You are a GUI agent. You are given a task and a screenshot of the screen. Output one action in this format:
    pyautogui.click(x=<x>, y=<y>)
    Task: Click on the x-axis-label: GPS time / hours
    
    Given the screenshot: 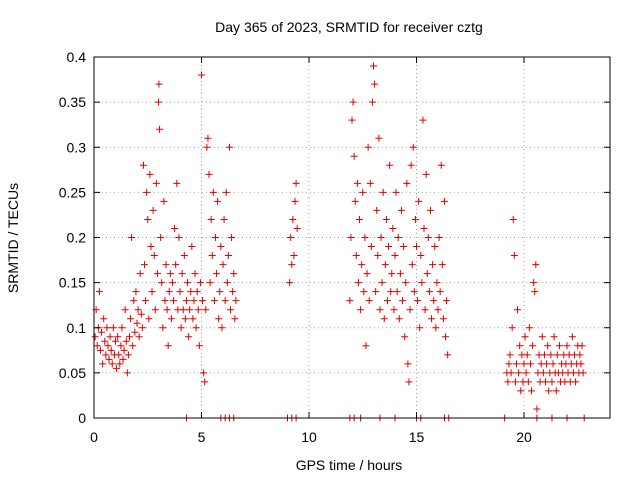 What is the action you would take?
    pyautogui.click(x=349, y=465)
    